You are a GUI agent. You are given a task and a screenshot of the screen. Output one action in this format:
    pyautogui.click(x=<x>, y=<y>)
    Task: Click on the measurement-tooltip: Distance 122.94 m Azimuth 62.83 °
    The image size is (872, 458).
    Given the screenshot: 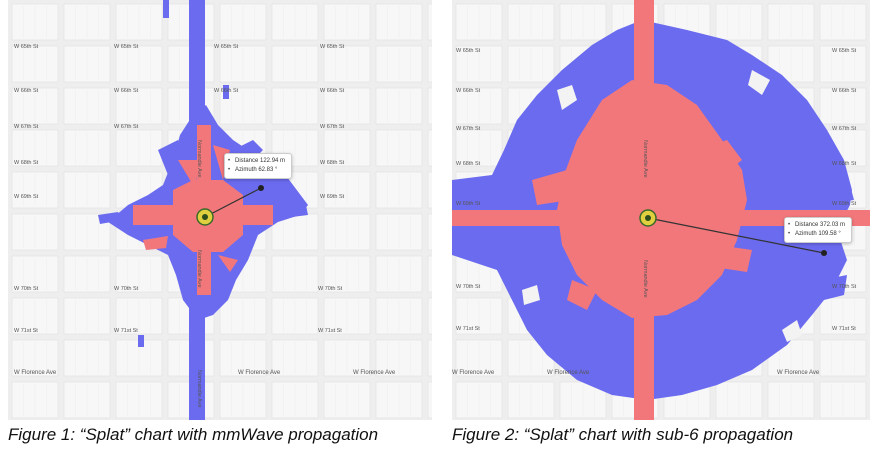 What is the action you would take?
    pyautogui.click(x=258, y=166)
    